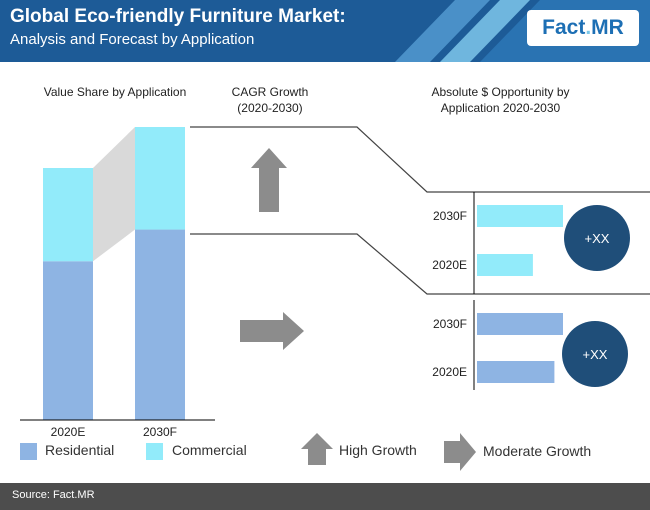  I want to click on factmr-logo: Fact.MR, so click(583, 28).